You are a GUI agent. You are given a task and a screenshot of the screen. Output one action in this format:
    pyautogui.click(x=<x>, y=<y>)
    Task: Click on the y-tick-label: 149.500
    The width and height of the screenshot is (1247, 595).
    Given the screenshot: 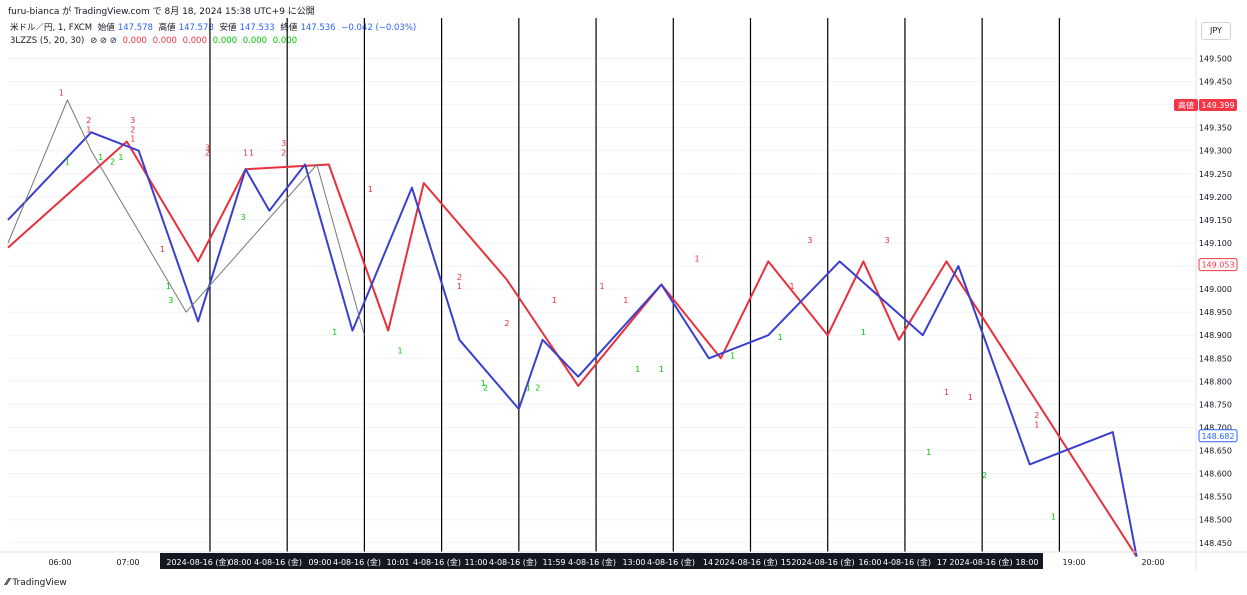 What is the action you would take?
    pyautogui.click(x=1215, y=58)
    